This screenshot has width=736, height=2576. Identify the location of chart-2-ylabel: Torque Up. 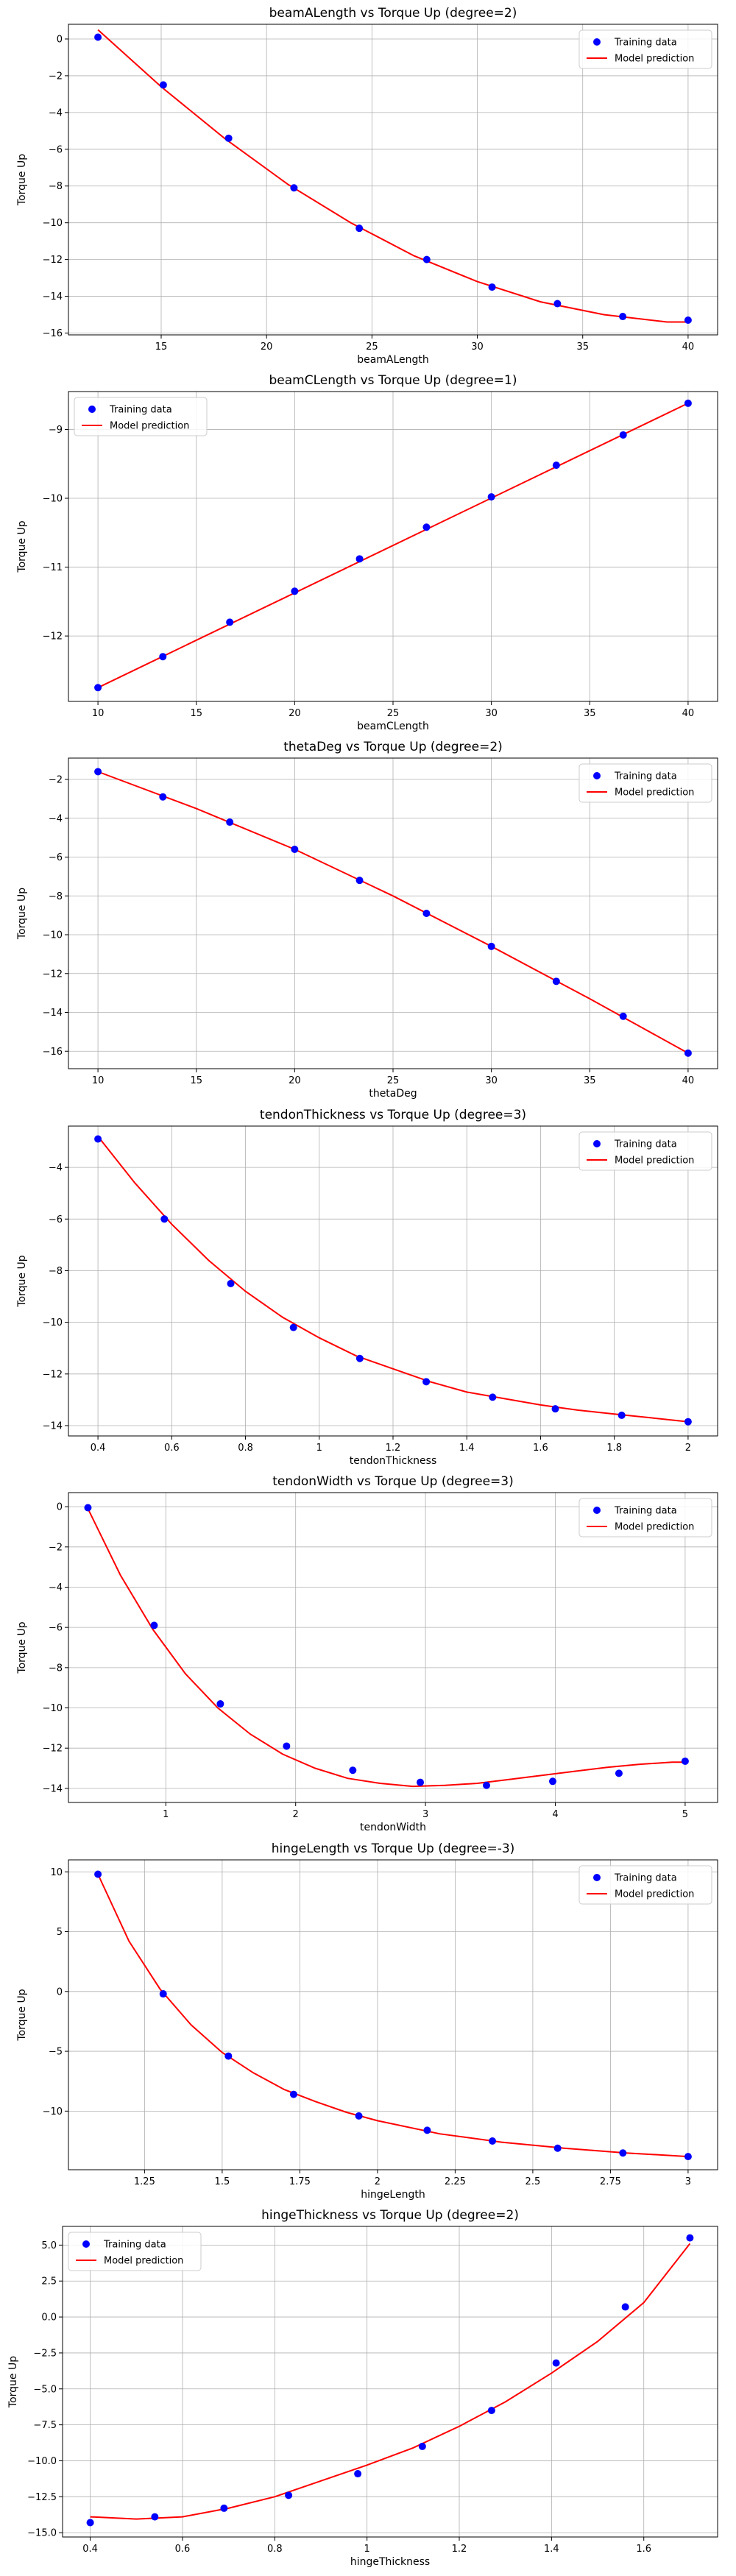
(22, 546).